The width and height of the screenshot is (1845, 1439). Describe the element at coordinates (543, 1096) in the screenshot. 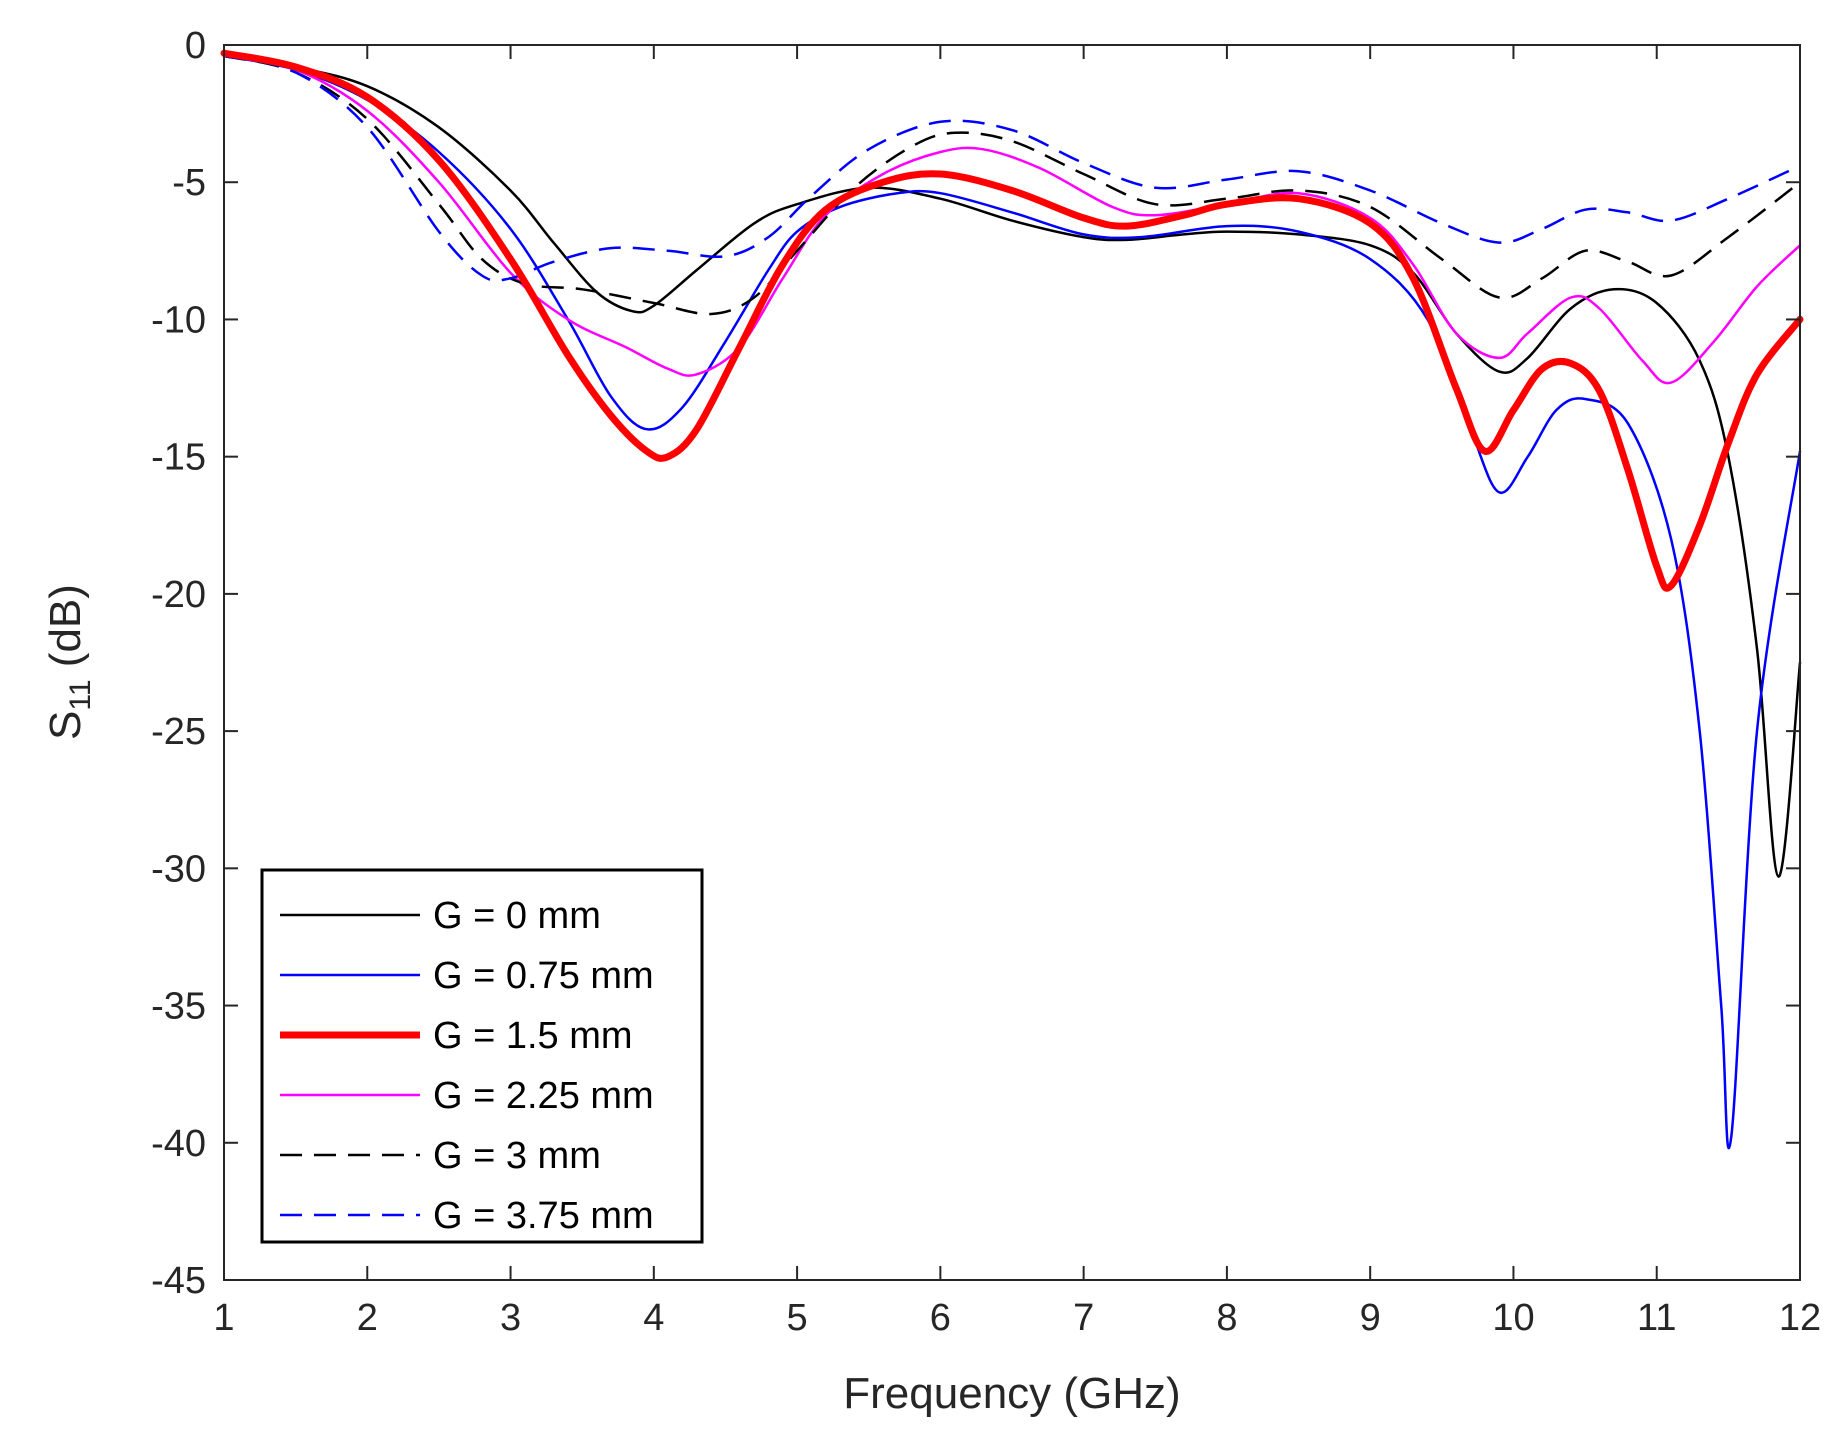

I see `legend-label-g-2-25-mm: G = 2.25 mm` at that location.